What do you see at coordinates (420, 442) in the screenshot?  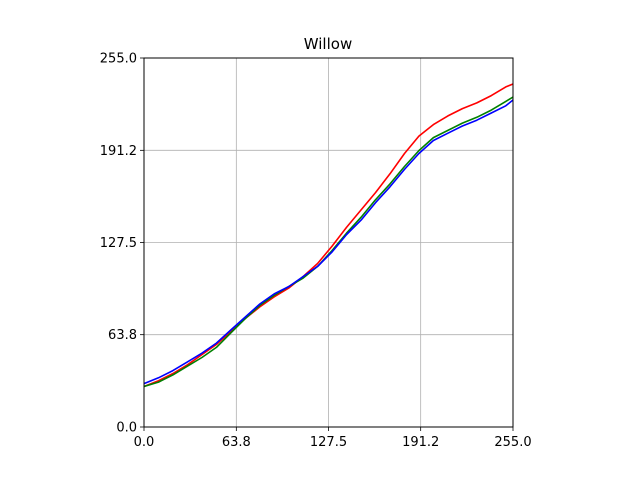 I see `x-tick-label: 191.2` at bounding box center [420, 442].